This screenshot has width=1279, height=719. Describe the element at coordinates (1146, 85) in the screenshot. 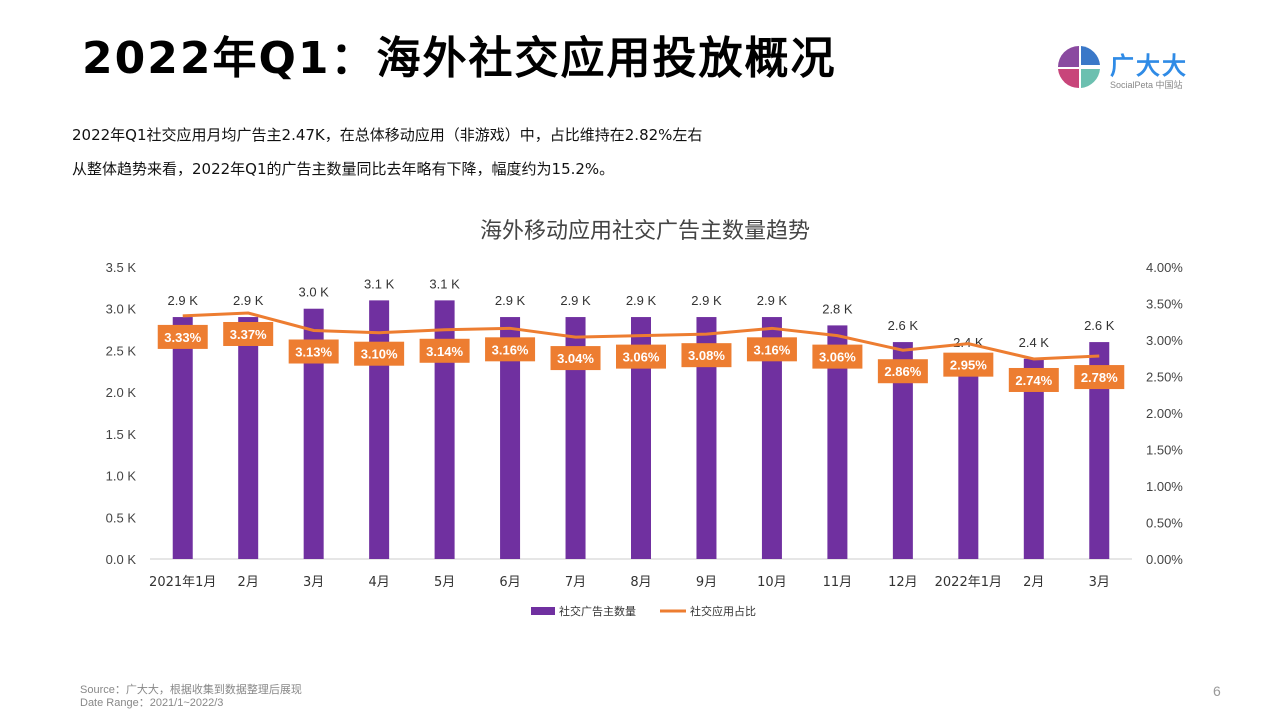

I see `logo-subtitle: SocialPeta 中国站` at that location.